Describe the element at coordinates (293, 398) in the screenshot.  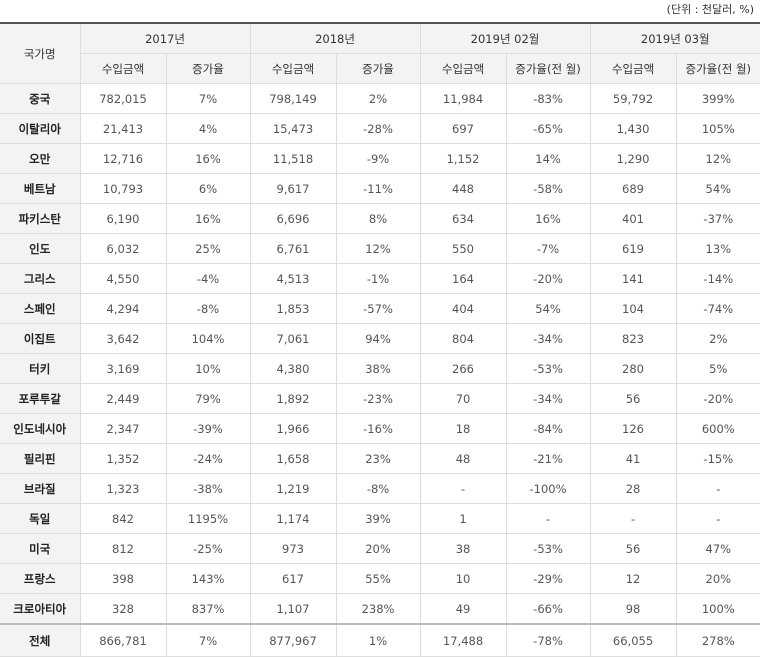
I see `table-cell: 1,892` at that location.